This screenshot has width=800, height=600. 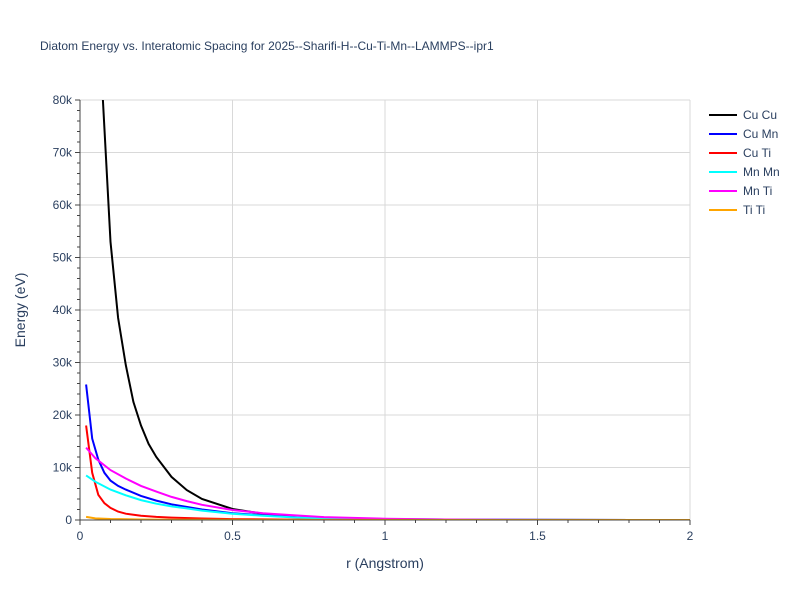 I want to click on y-tick-label: 50k, so click(x=63, y=258).